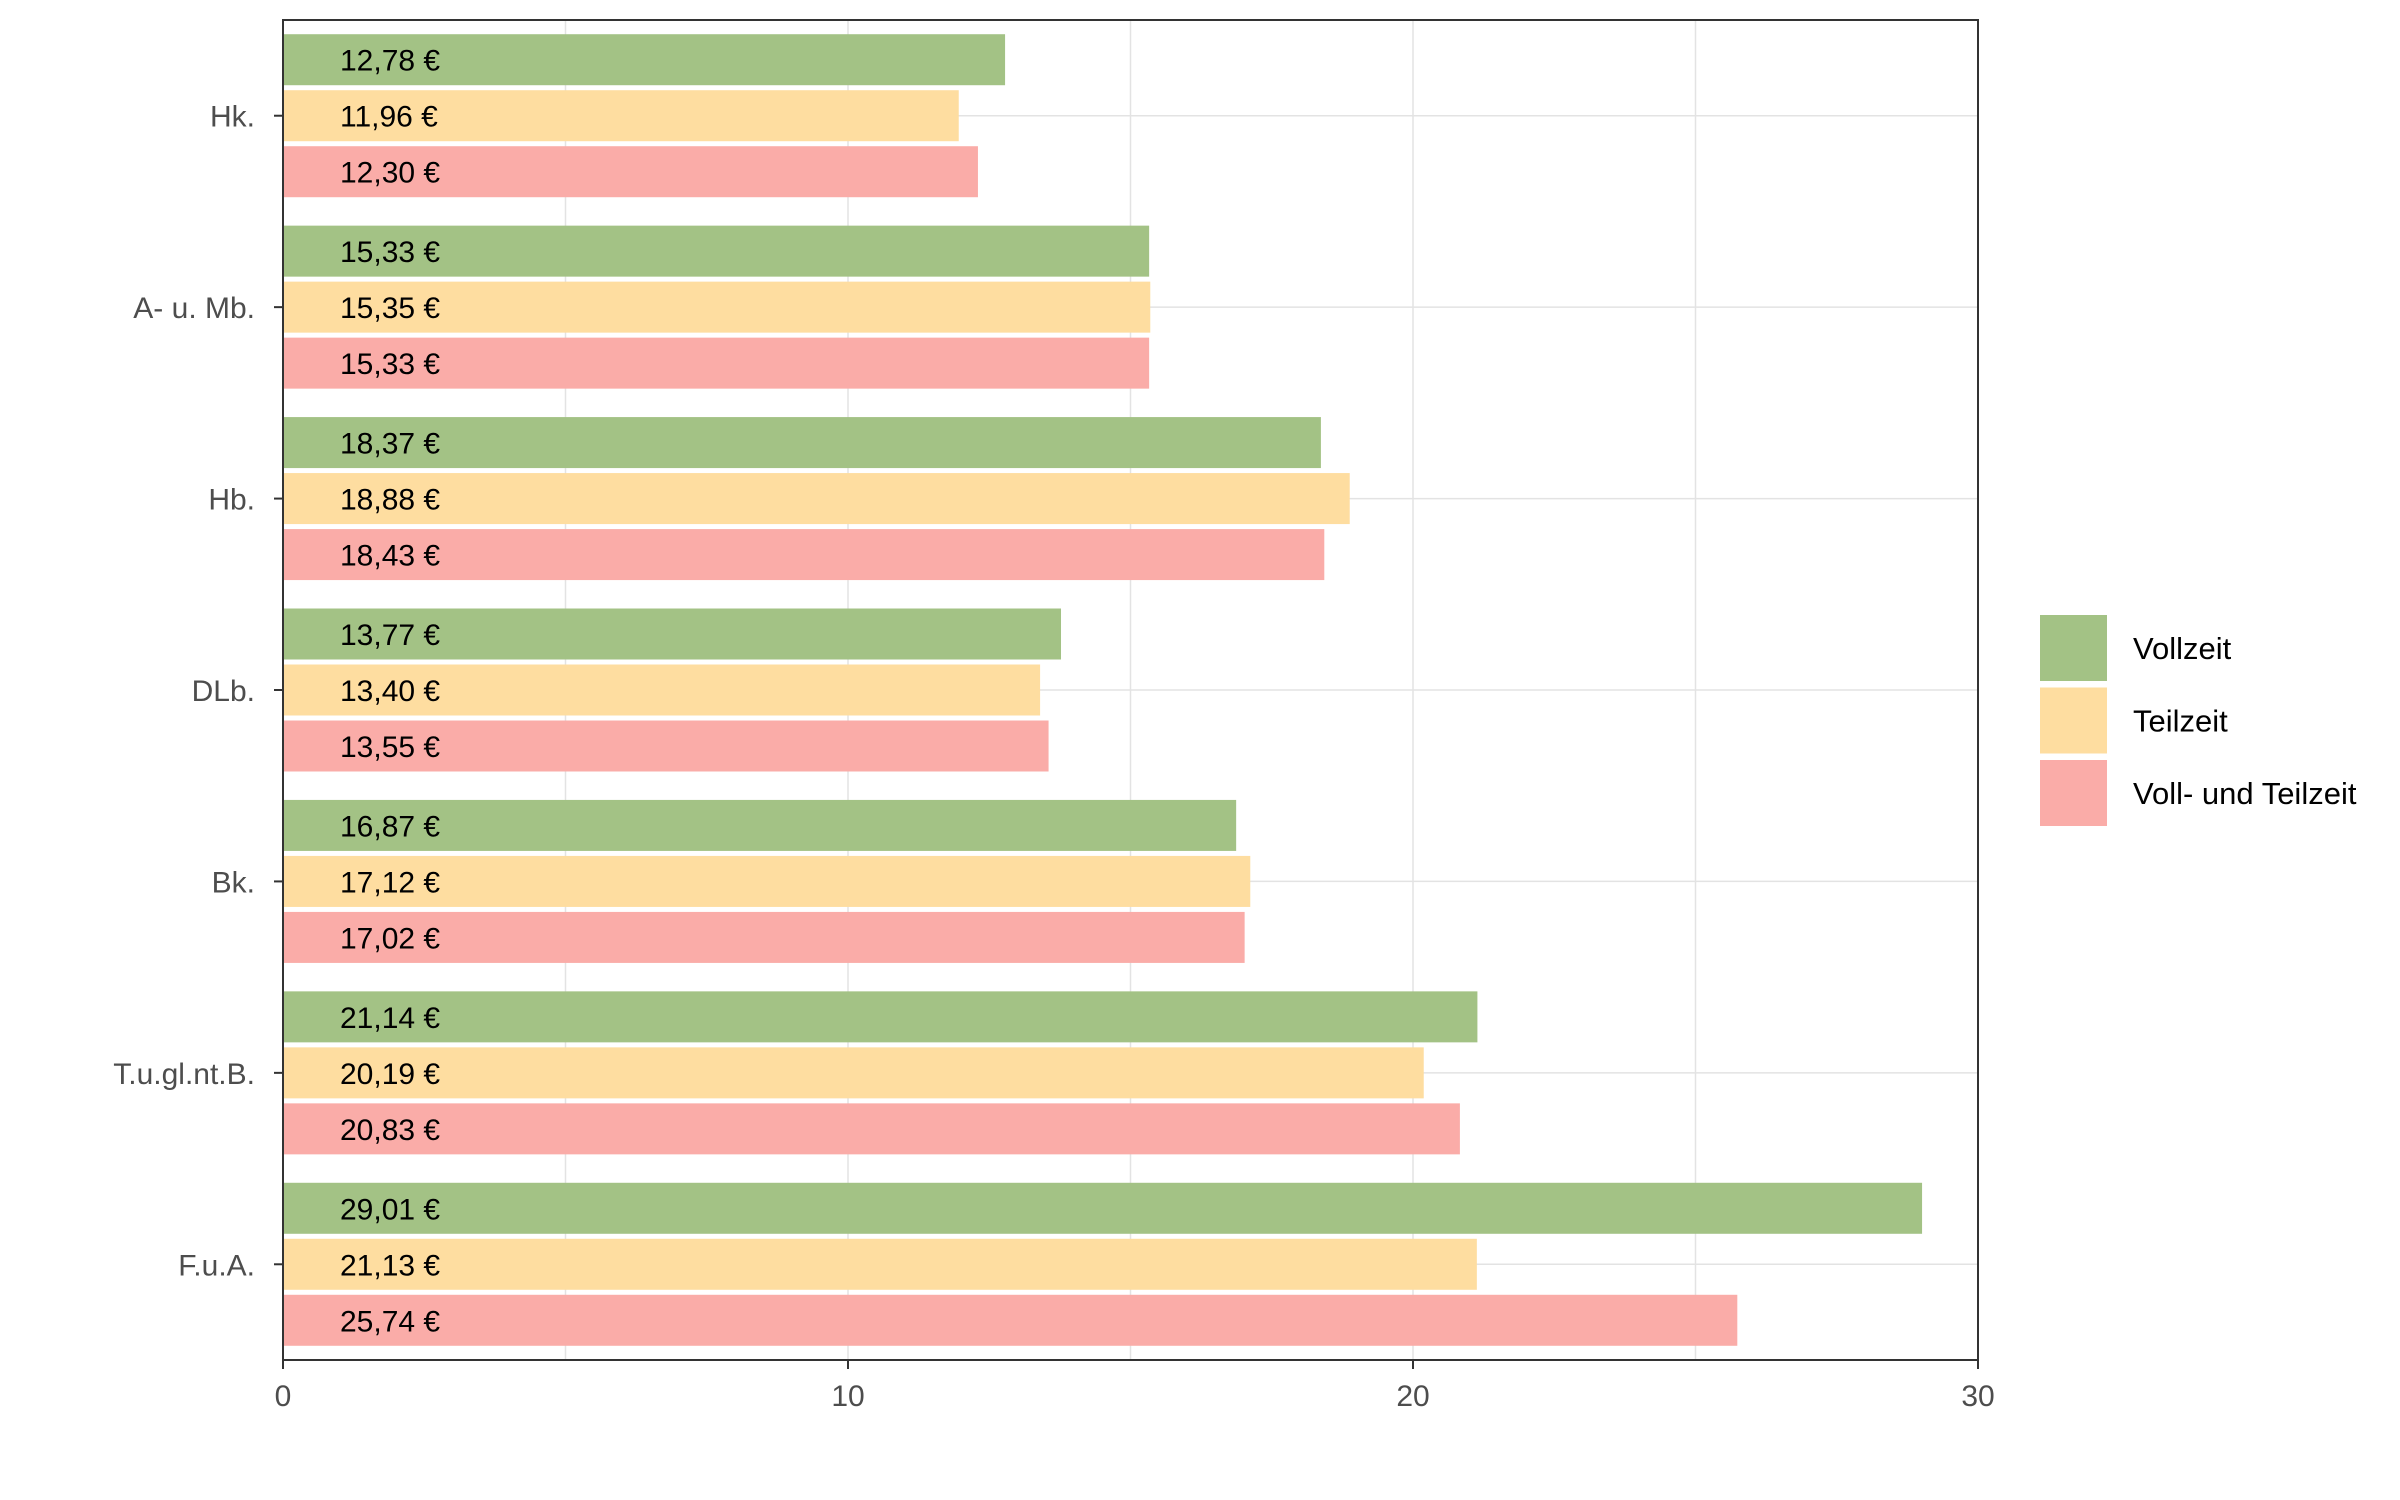 Image resolution: width=2400 pixels, height=1500 pixels. Describe the element at coordinates (2245, 793) in the screenshot. I see `legend-label: Voll- und Teilzeit` at that location.